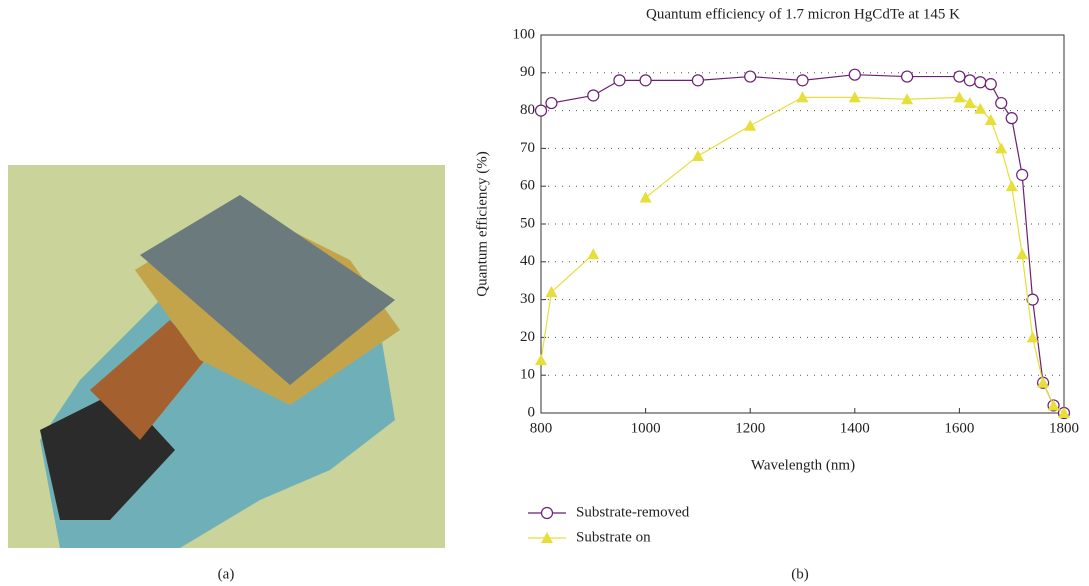 Image resolution: width=1089 pixels, height=586 pixels. I want to click on x-tick-label: 1600, so click(959, 428).